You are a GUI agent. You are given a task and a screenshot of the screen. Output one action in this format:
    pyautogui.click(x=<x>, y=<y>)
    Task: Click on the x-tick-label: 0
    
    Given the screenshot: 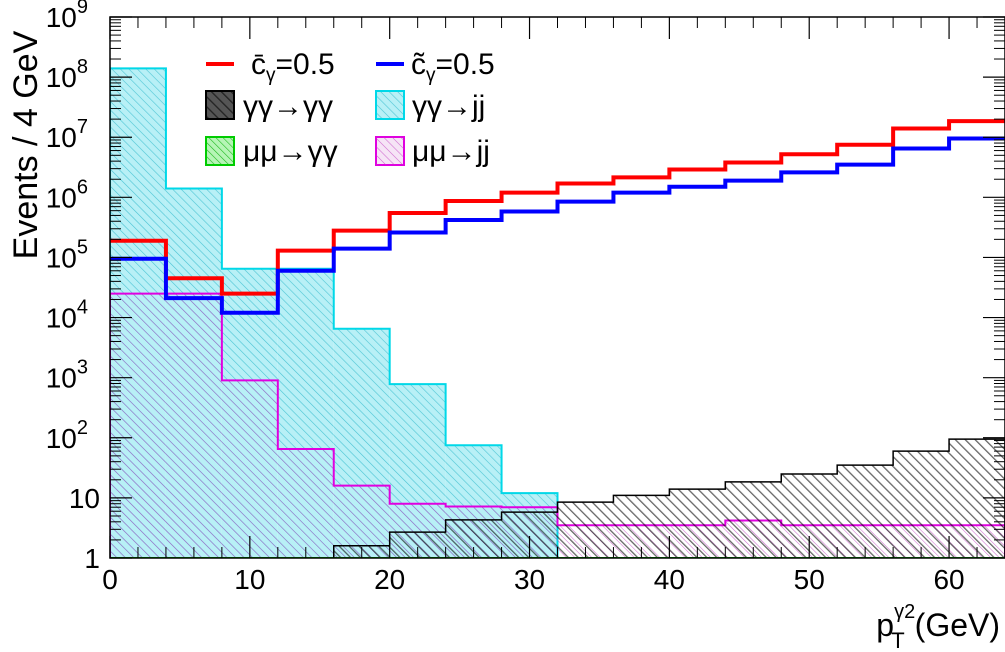 What is the action you would take?
    pyautogui.click(x=110, y=579)
    